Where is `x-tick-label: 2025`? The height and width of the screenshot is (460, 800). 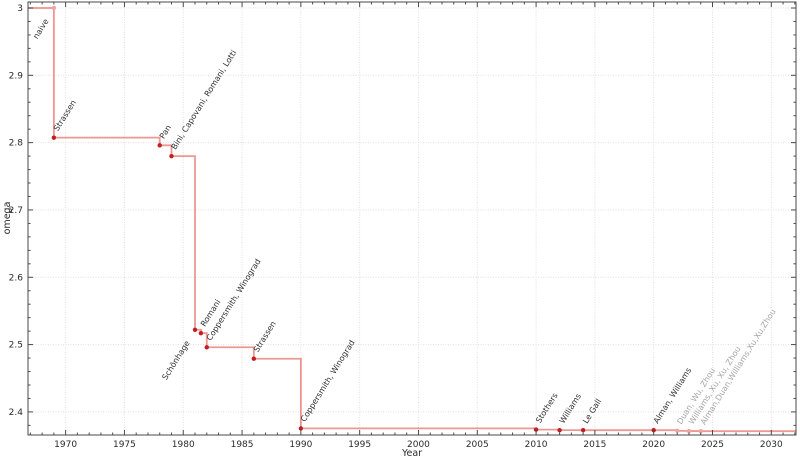 x-tick-label: 2025 is located at coordinates (712, 445).